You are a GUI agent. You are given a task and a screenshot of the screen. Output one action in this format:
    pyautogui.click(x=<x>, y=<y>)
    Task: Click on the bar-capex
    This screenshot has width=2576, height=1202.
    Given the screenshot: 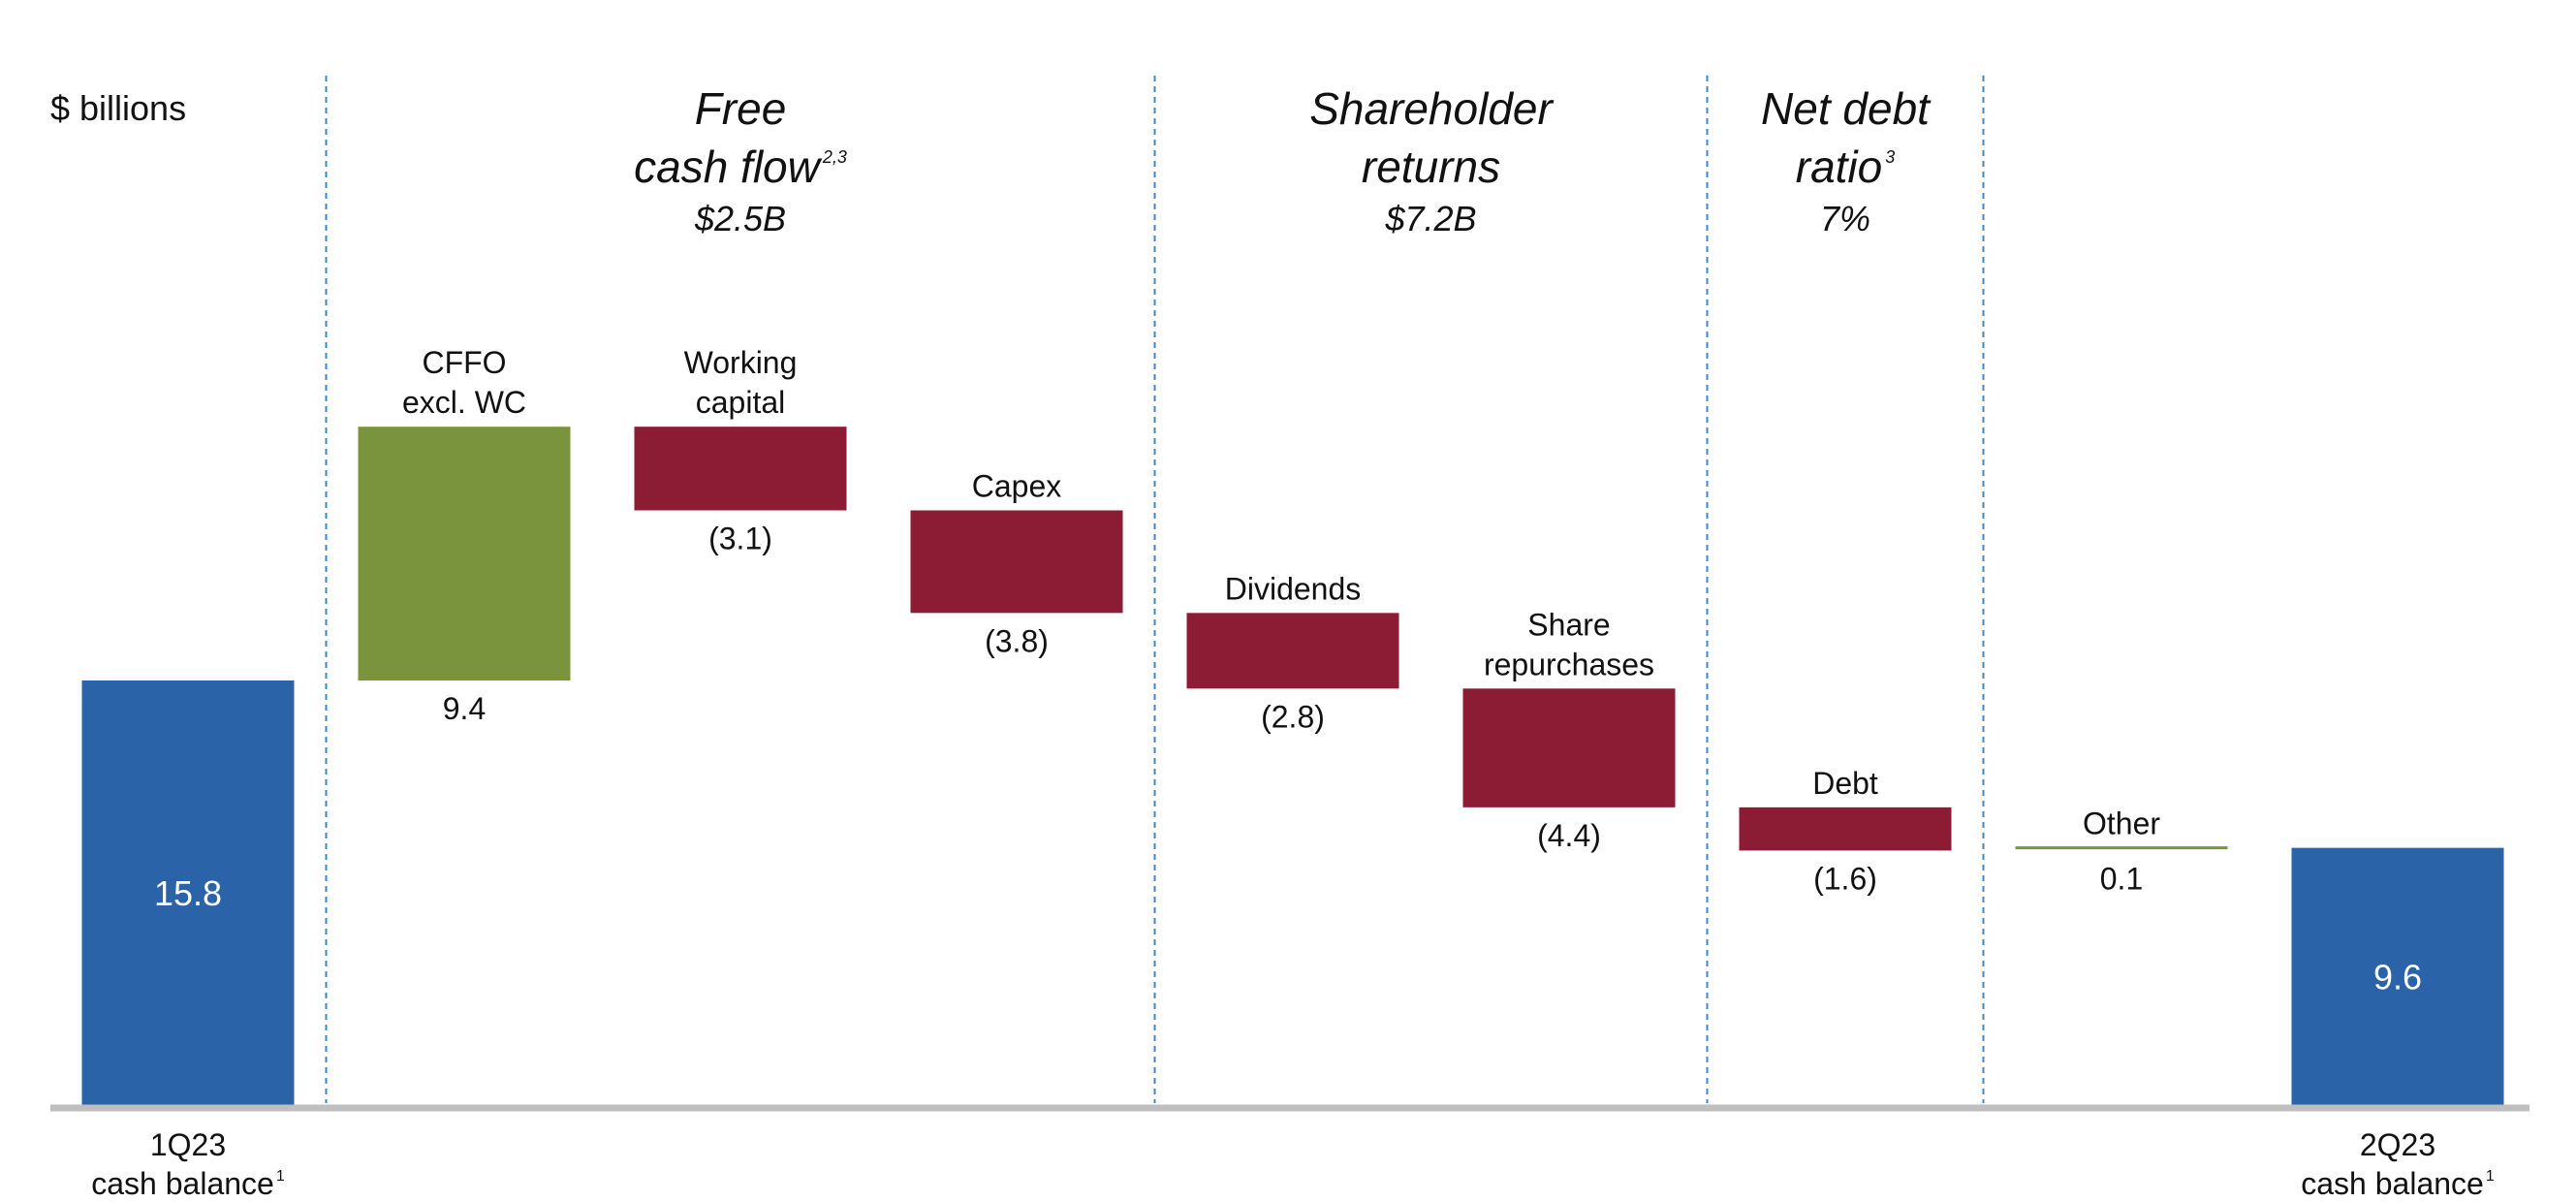 What is the action you would take?
    pyautogui.click(x=1016, y=562)
    